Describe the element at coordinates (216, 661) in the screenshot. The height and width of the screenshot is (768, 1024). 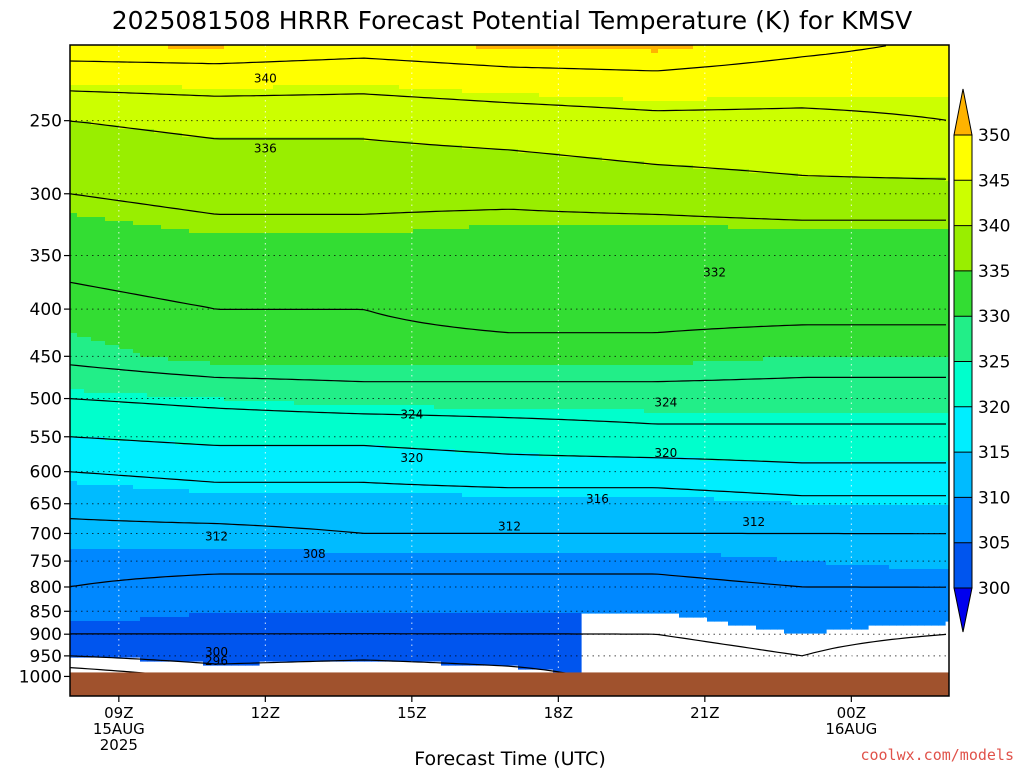
I see `contour-label: 296` at that location.